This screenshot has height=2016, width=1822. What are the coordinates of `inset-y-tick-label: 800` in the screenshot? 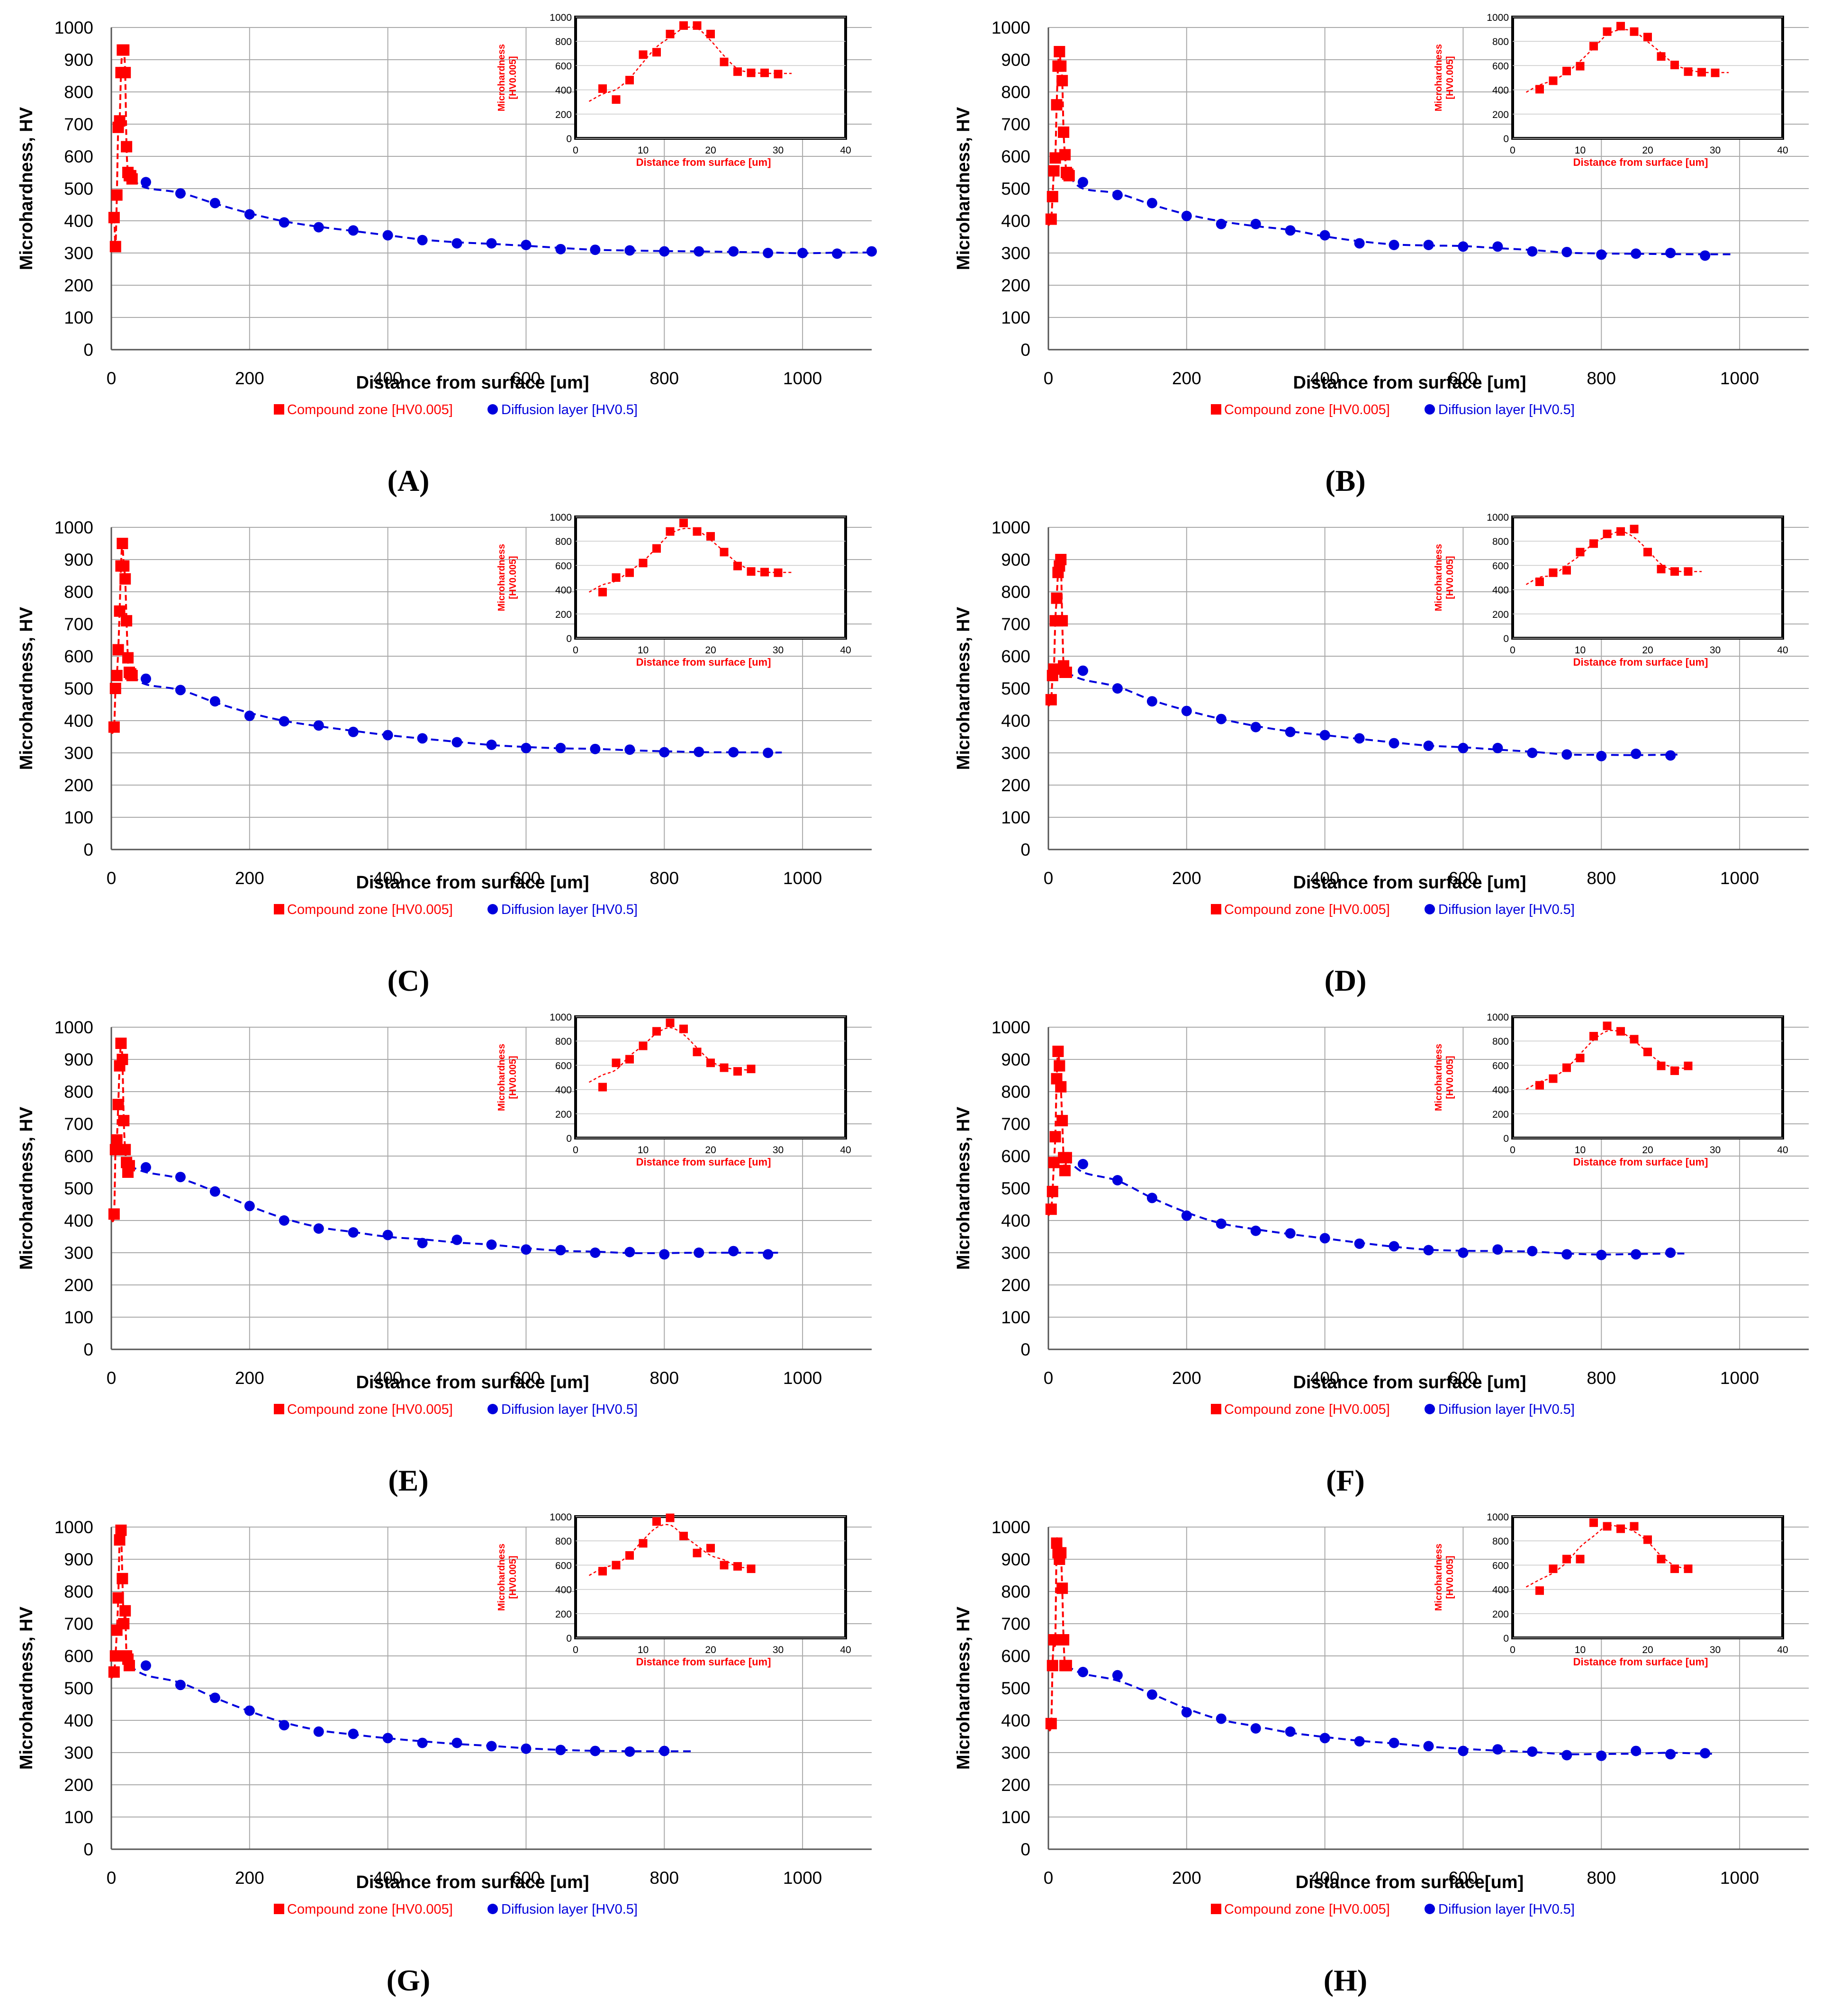 It's located at (563, 1541).